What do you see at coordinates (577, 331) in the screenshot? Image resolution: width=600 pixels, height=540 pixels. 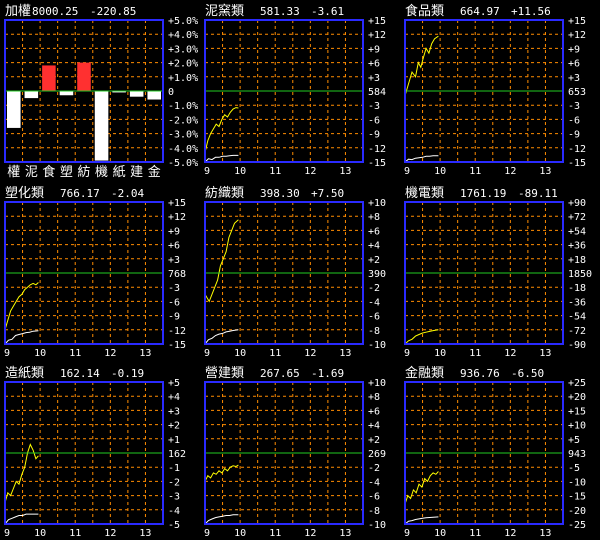 I see `y-tick-label: -72` at bounding box center [577, 331].